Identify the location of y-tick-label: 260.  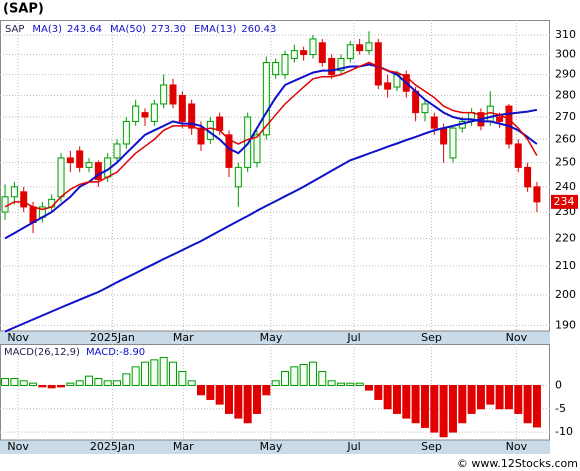
(565, 138).